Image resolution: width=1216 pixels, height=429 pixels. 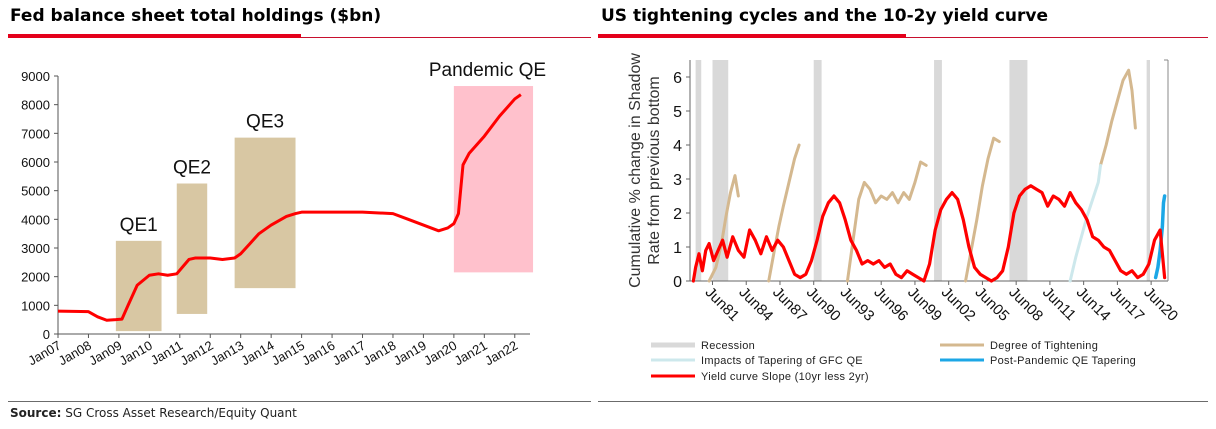 What do you see at coordinates (1160, 304) in the screenshot?
I see `x-tick-label: Jun20` at bounding box center [1160, 304].